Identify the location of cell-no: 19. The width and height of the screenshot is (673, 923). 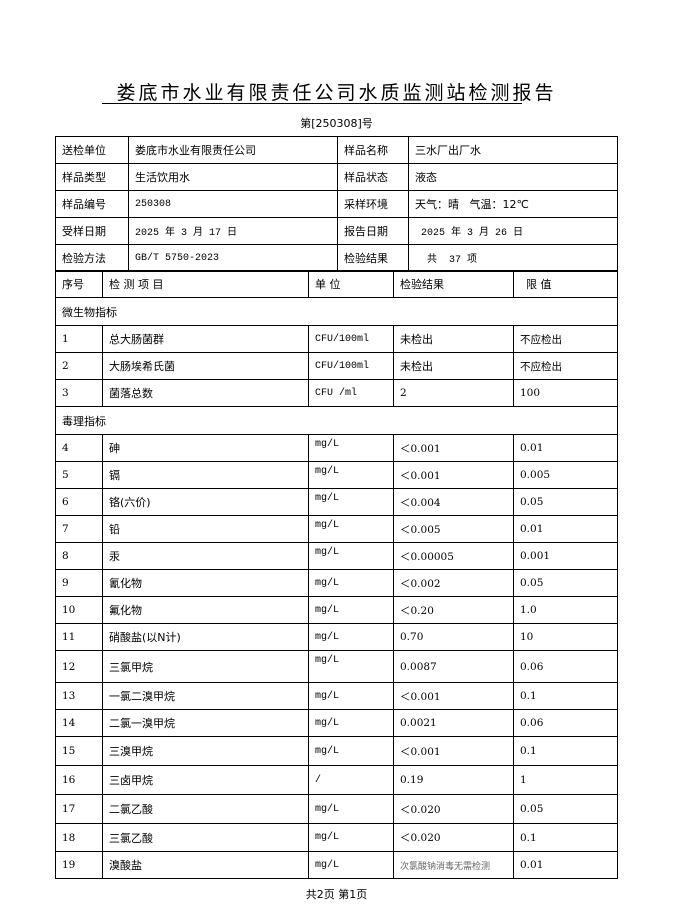
(79, 865).